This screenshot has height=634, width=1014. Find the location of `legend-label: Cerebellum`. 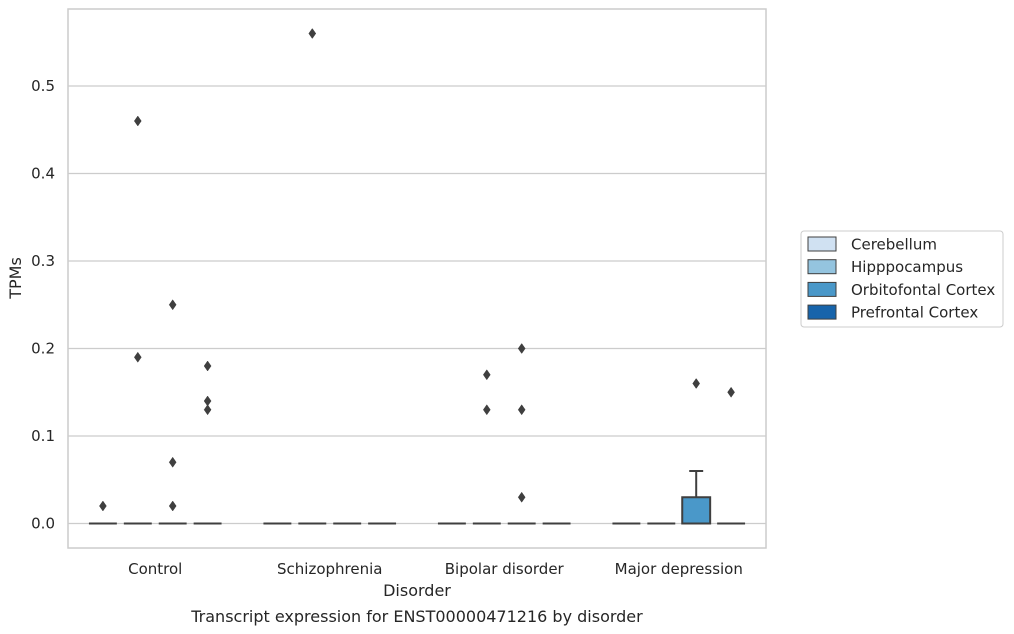

legend-label: Cerebellum is located at coordinates (894, 245).